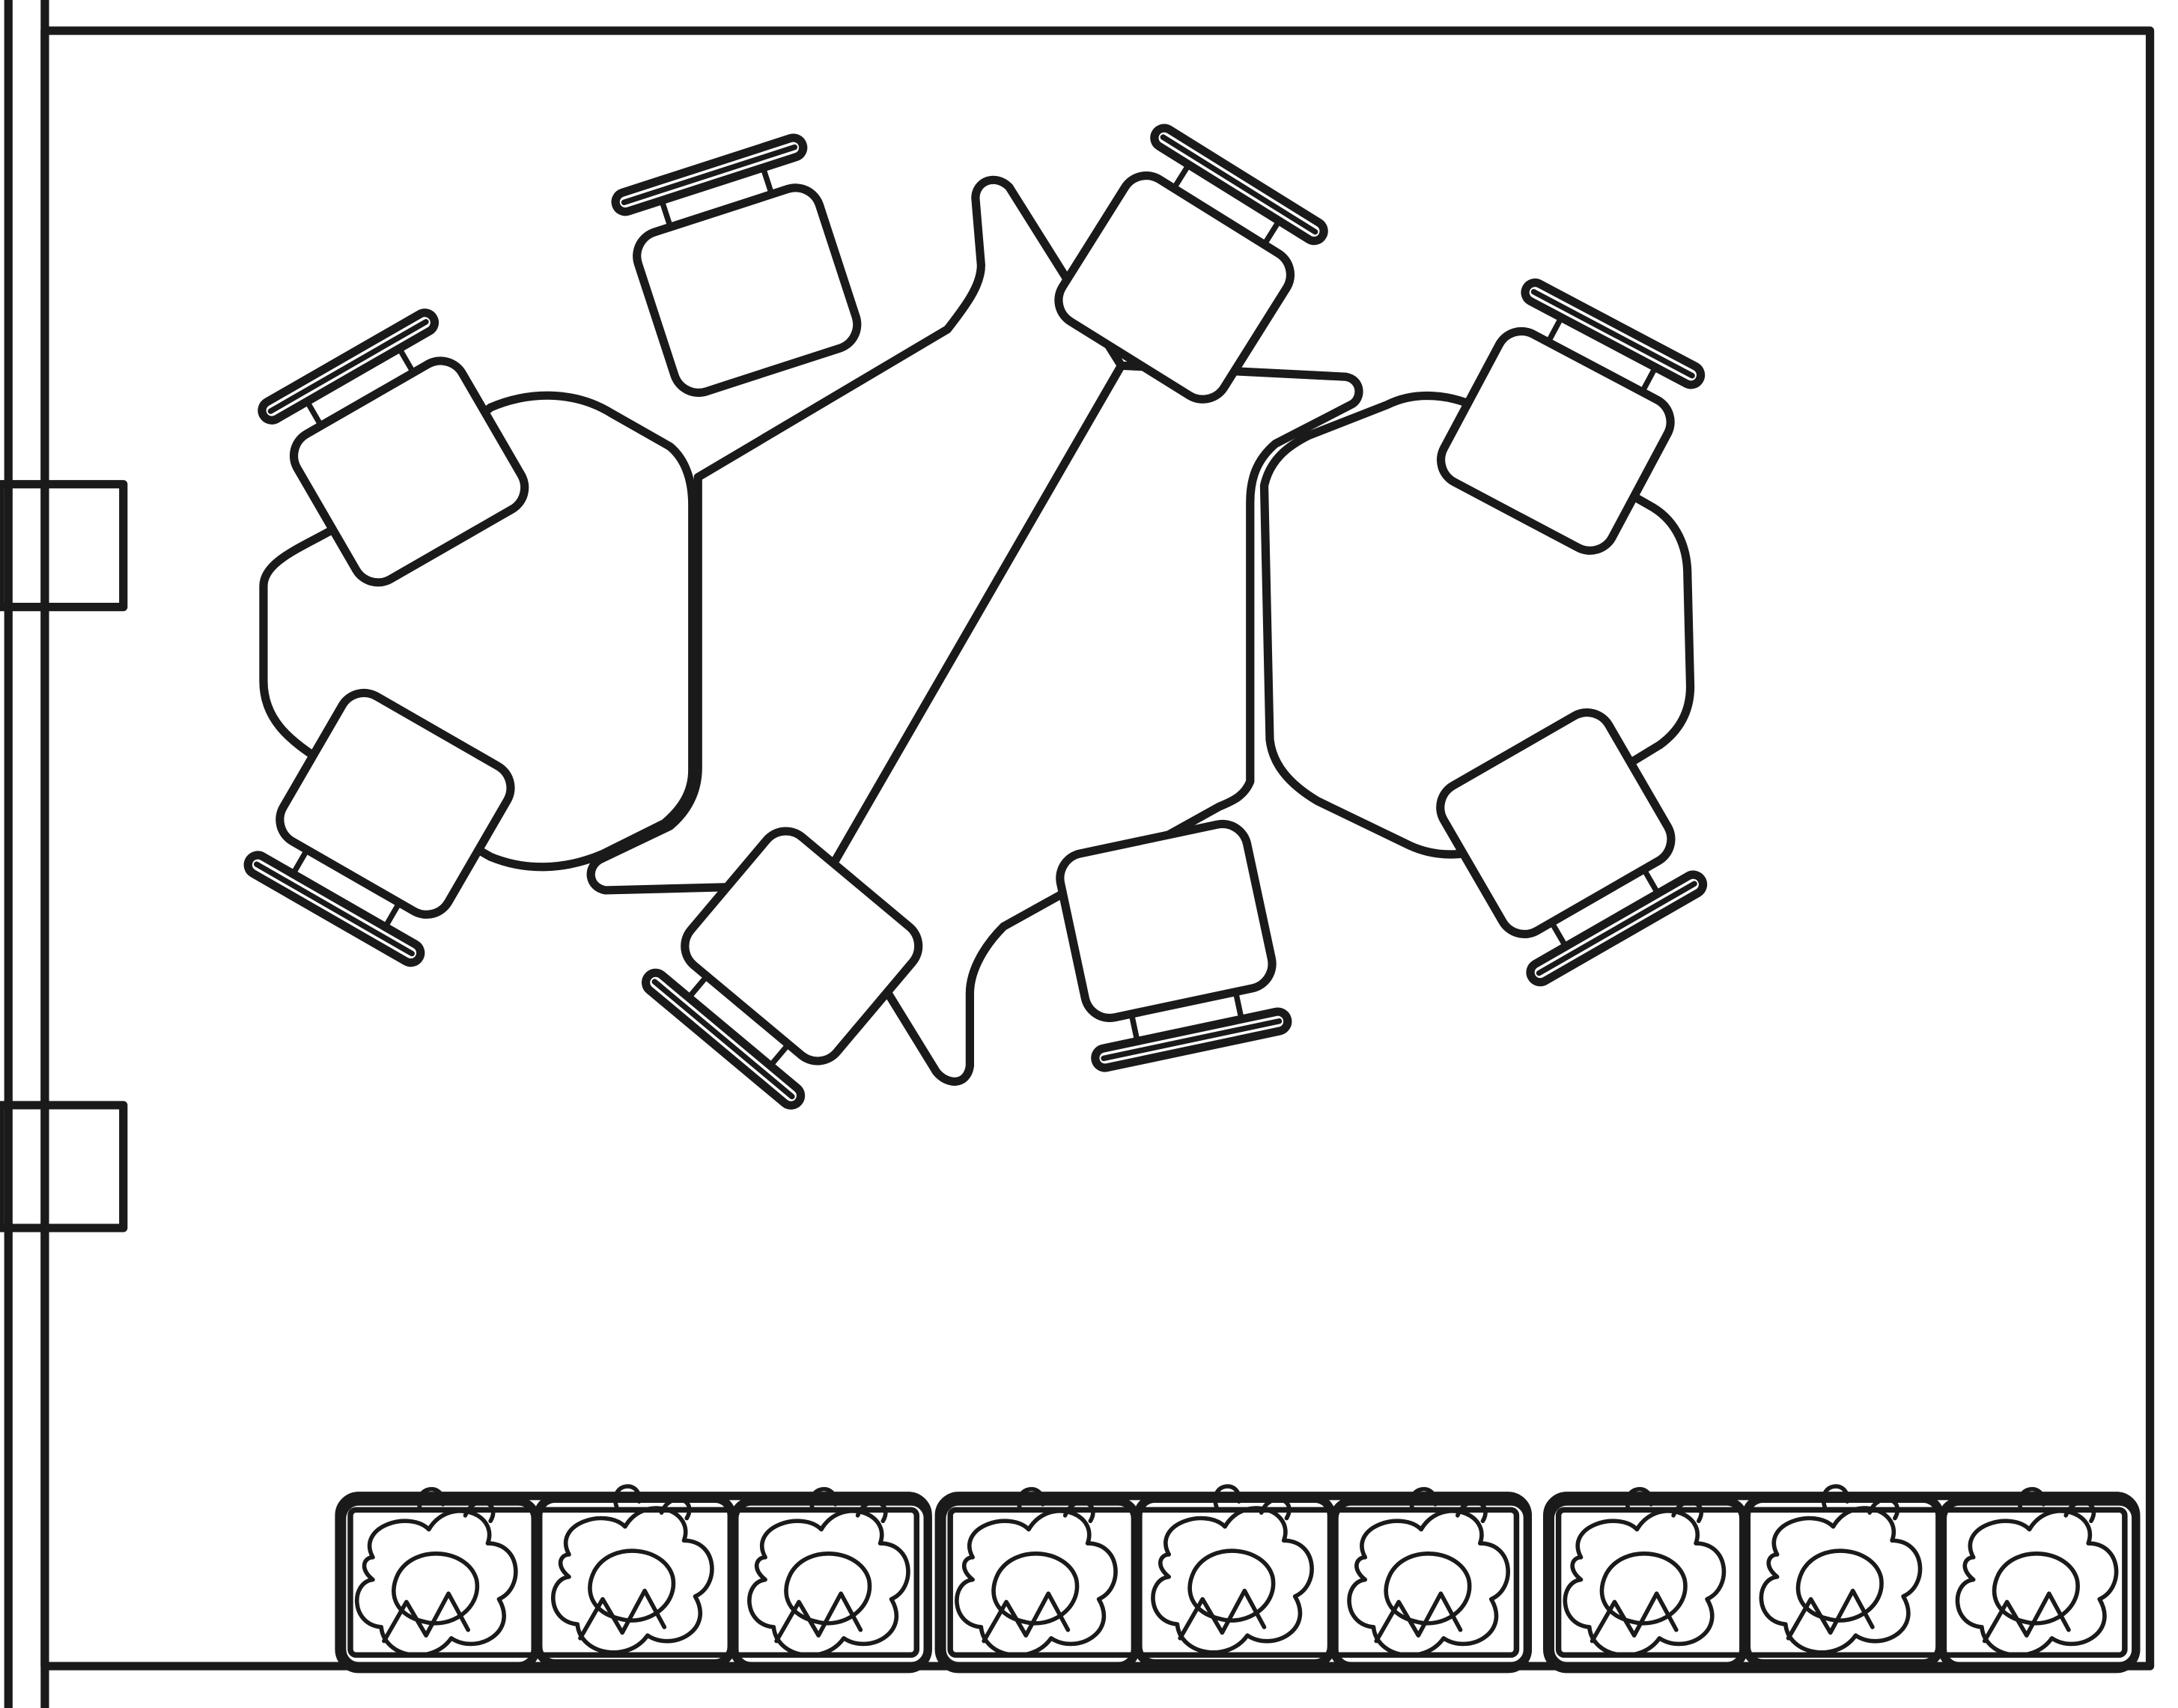  Describe the element at coordinates (26, 854) in the screenshot. I see `left-wall` at that location.